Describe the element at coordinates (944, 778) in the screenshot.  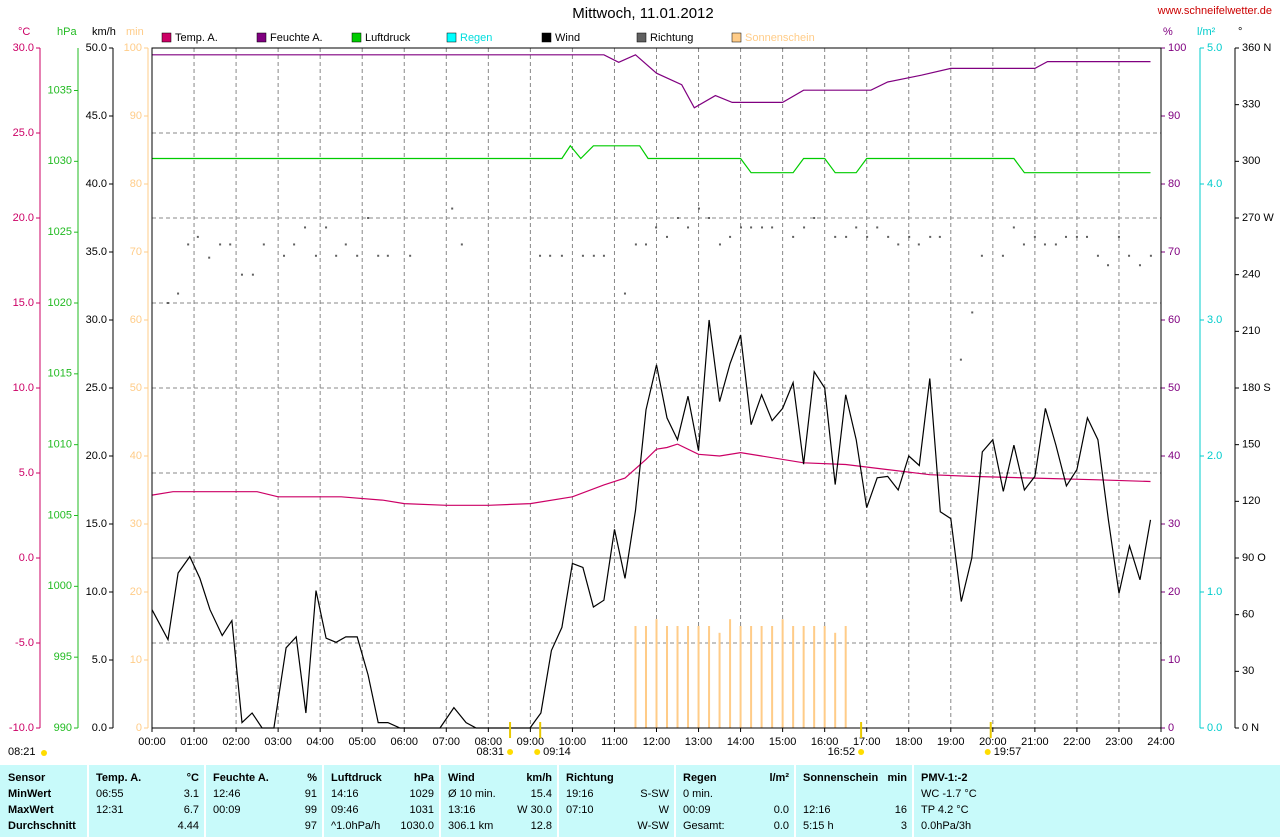
I see `table-header: PMV-1:-2` at that location.